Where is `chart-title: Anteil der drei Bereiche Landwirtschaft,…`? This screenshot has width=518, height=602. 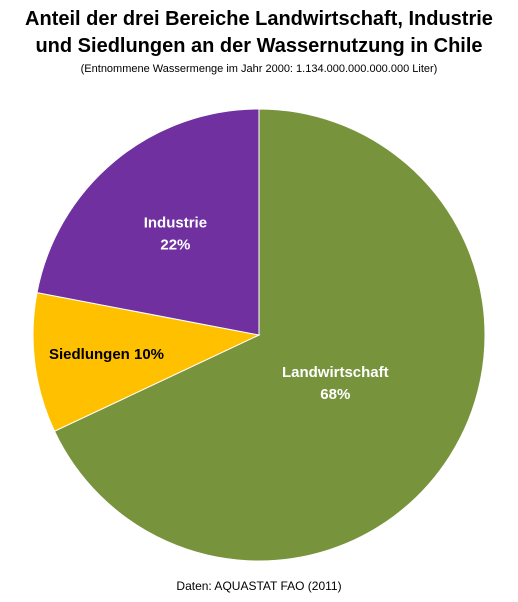
chart-title: Anteil der drei Bereiche Landwirtschaft,… is located at coordinates (259, 33).